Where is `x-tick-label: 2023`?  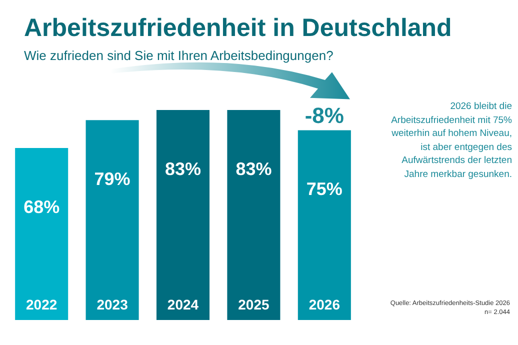 x-tick-label: 2023 is located at coordinates (112, 304).